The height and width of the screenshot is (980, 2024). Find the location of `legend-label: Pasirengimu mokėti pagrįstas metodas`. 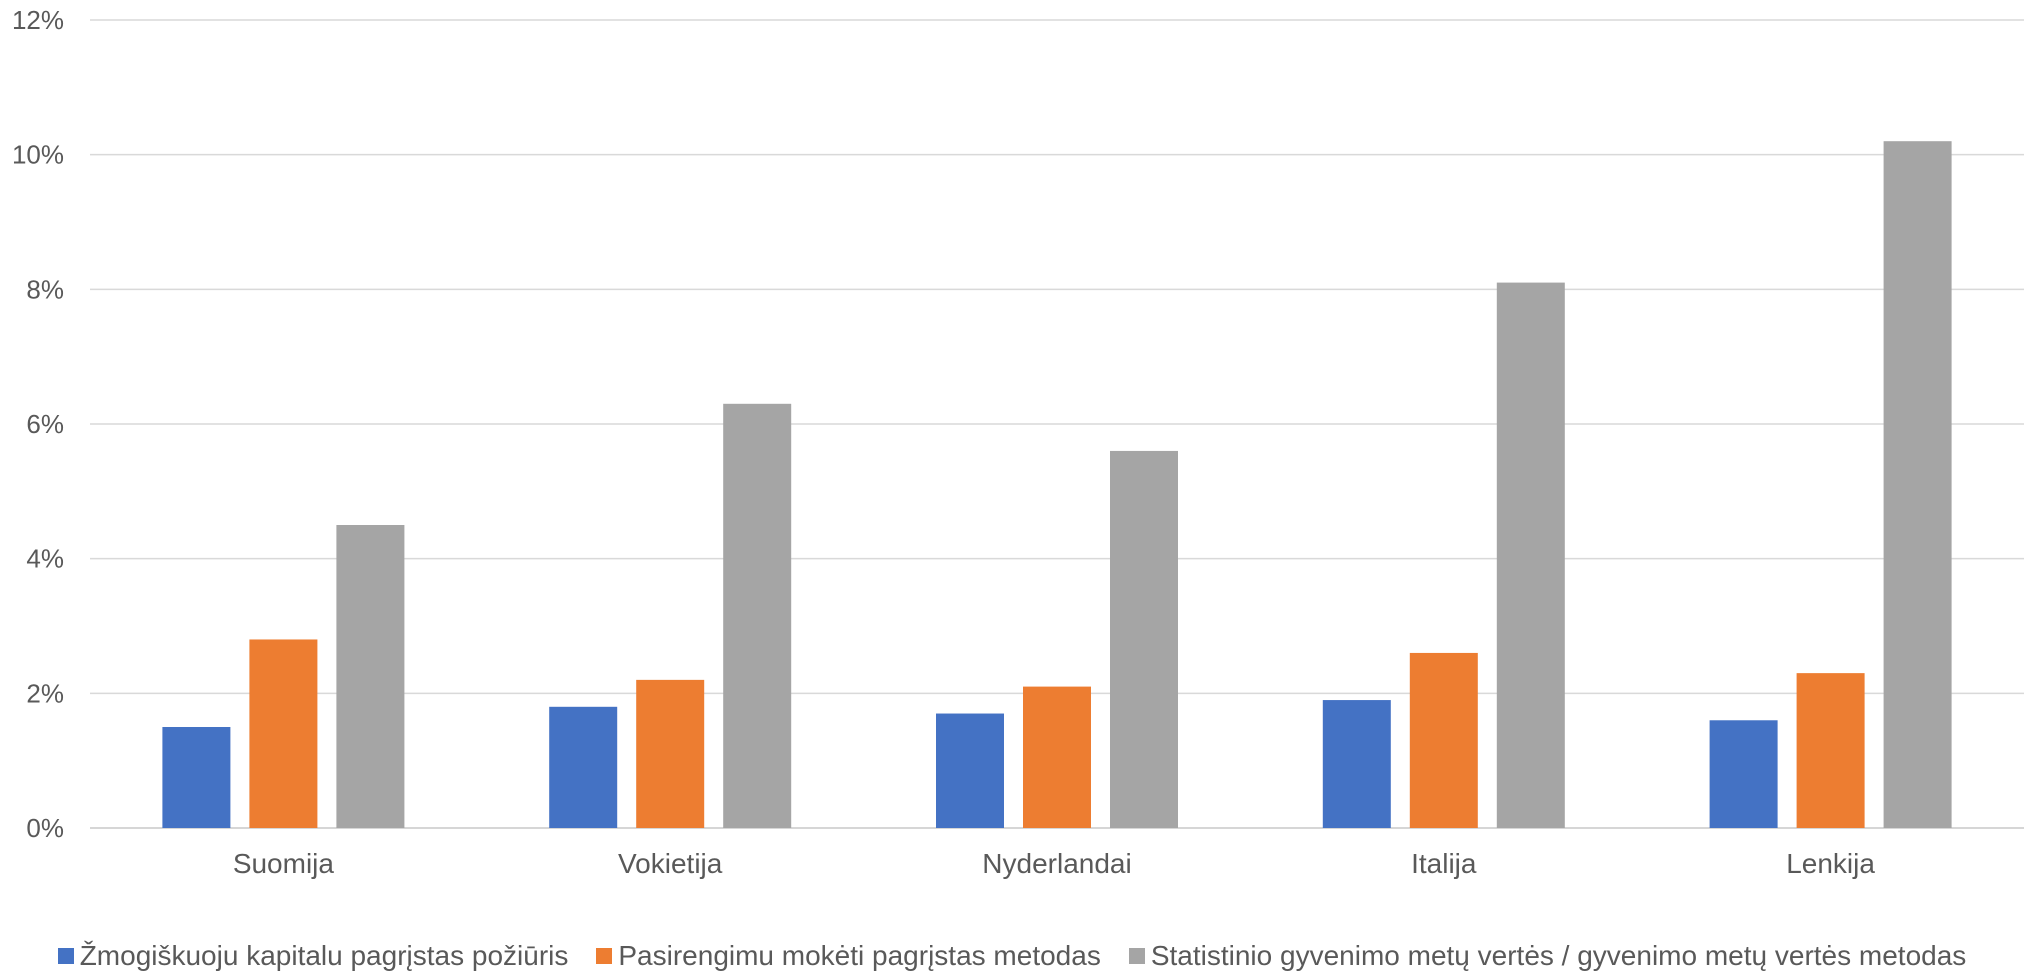

legend-label: Pasirengimu mokėti pagrįstas metodas is located at coordinates (859, 955).